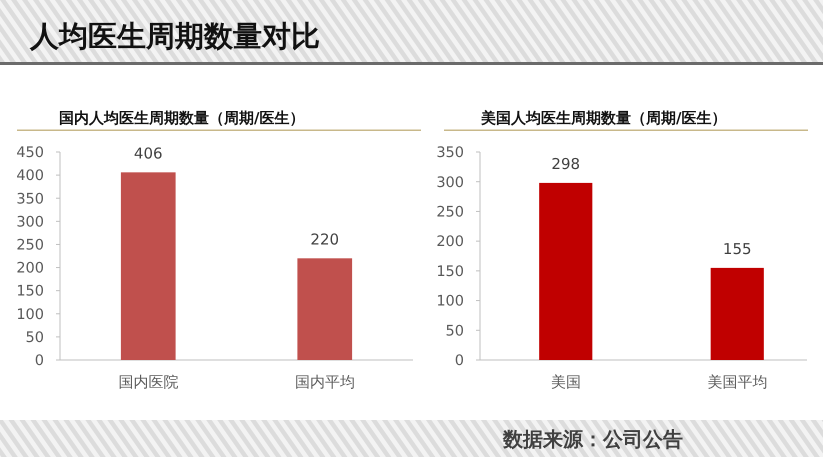  What do you see at coordinates (565, 382) in the screenshot?
I see `x-tick-label: 美国` at bounding box center [565, 382].